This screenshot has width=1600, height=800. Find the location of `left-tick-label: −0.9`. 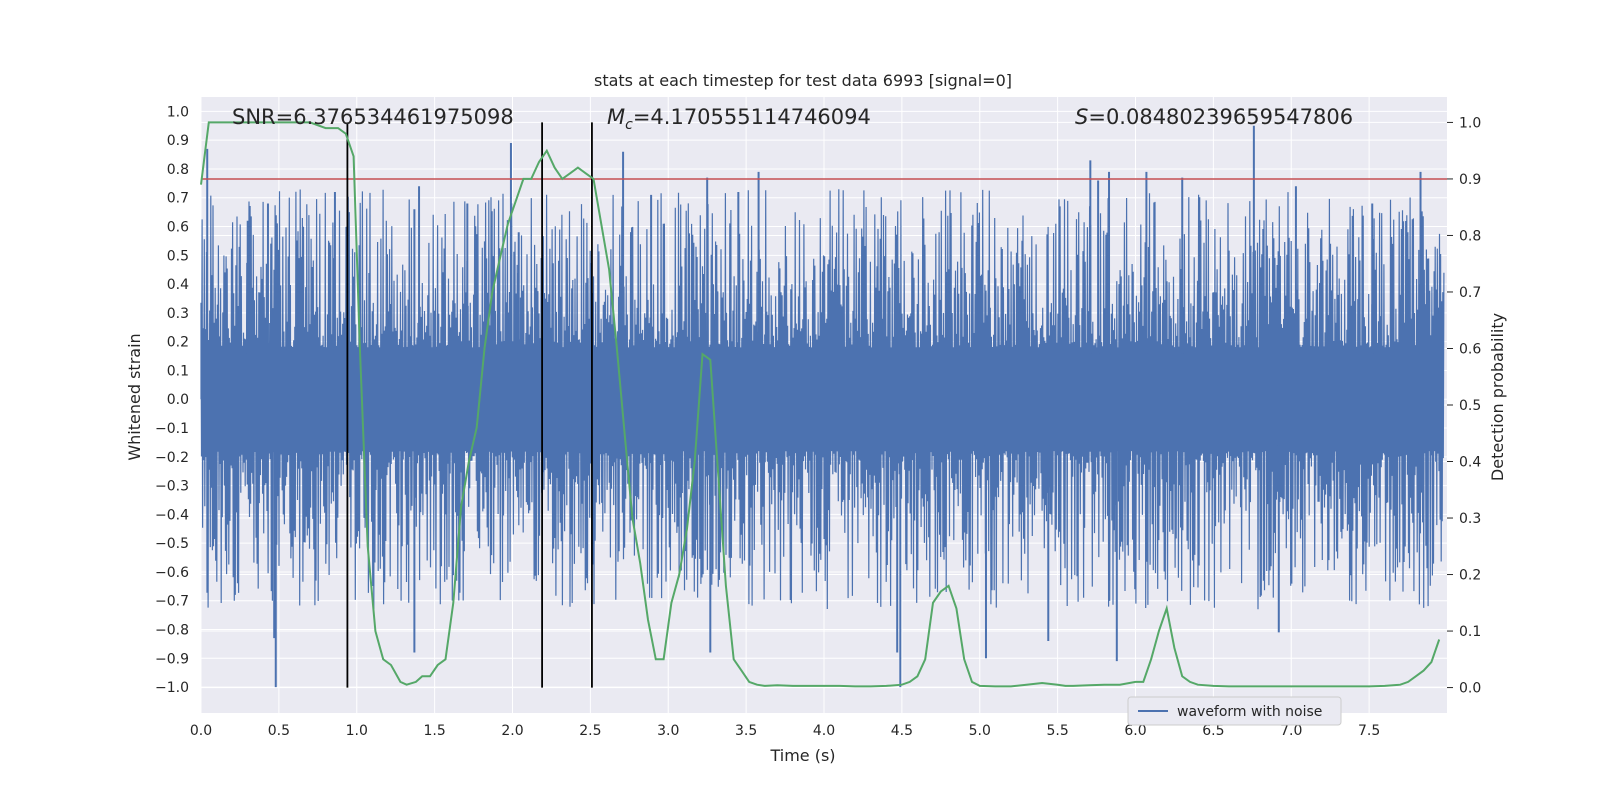

left-tick-label: −0.9 is located at coordinates (172, 659).